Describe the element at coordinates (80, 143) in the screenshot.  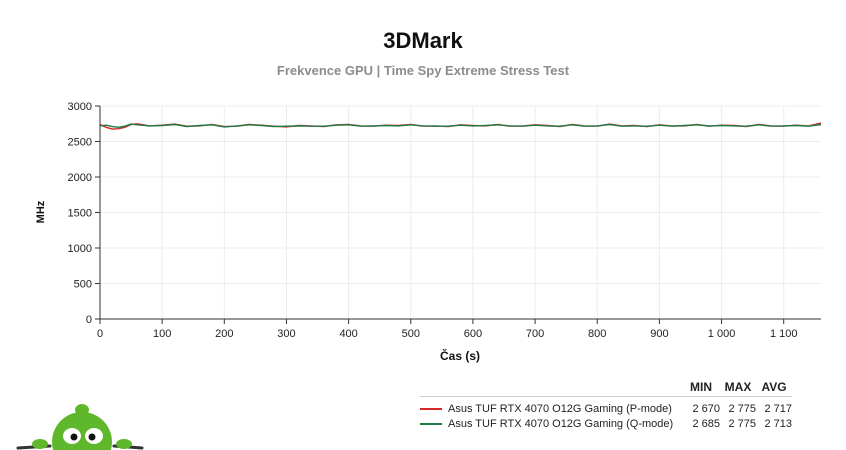
I see `y-tick-label: 2500` at that location.